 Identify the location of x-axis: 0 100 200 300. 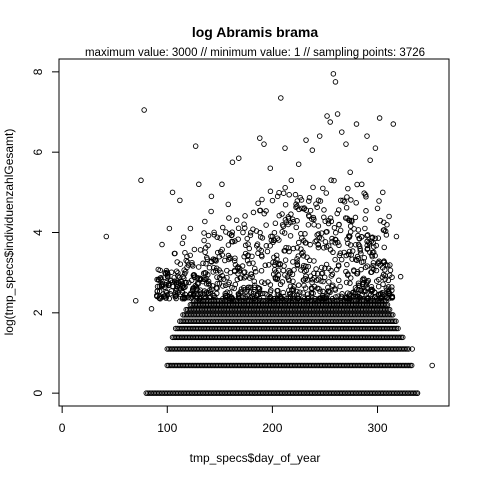
(223, 420).